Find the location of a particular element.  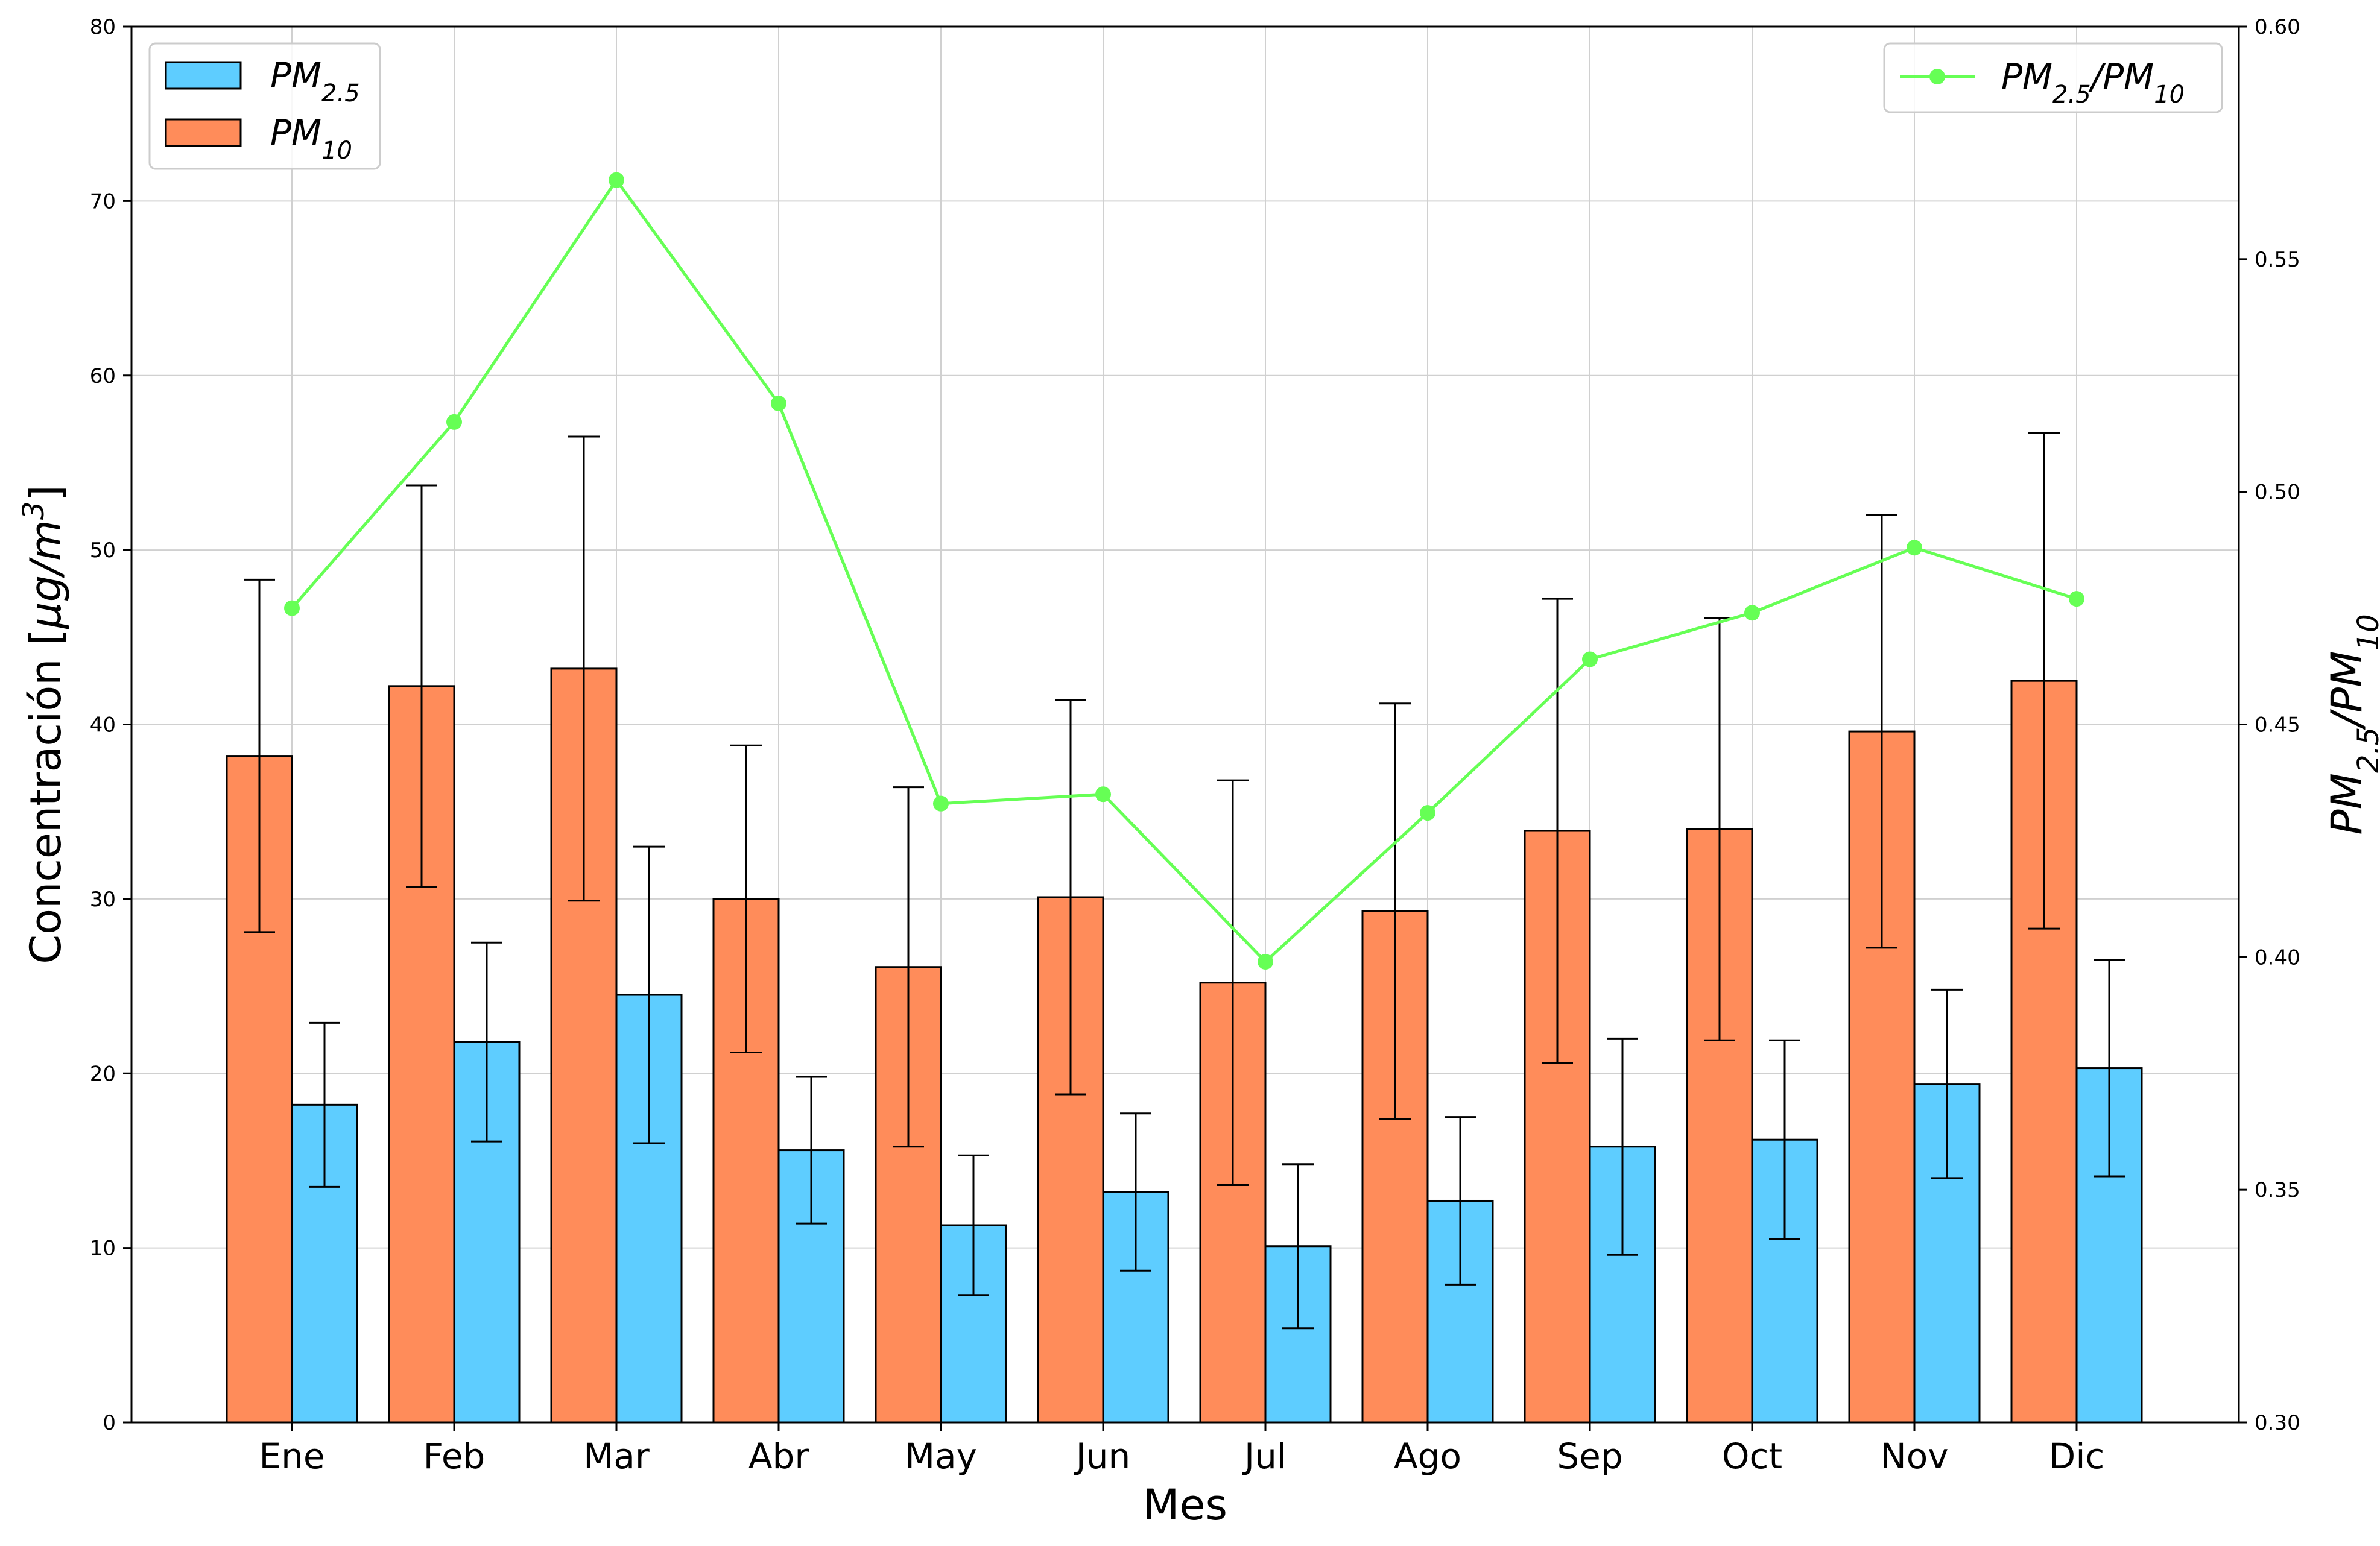

x-tick-label: Abr is located at coordinates (779, 1456).